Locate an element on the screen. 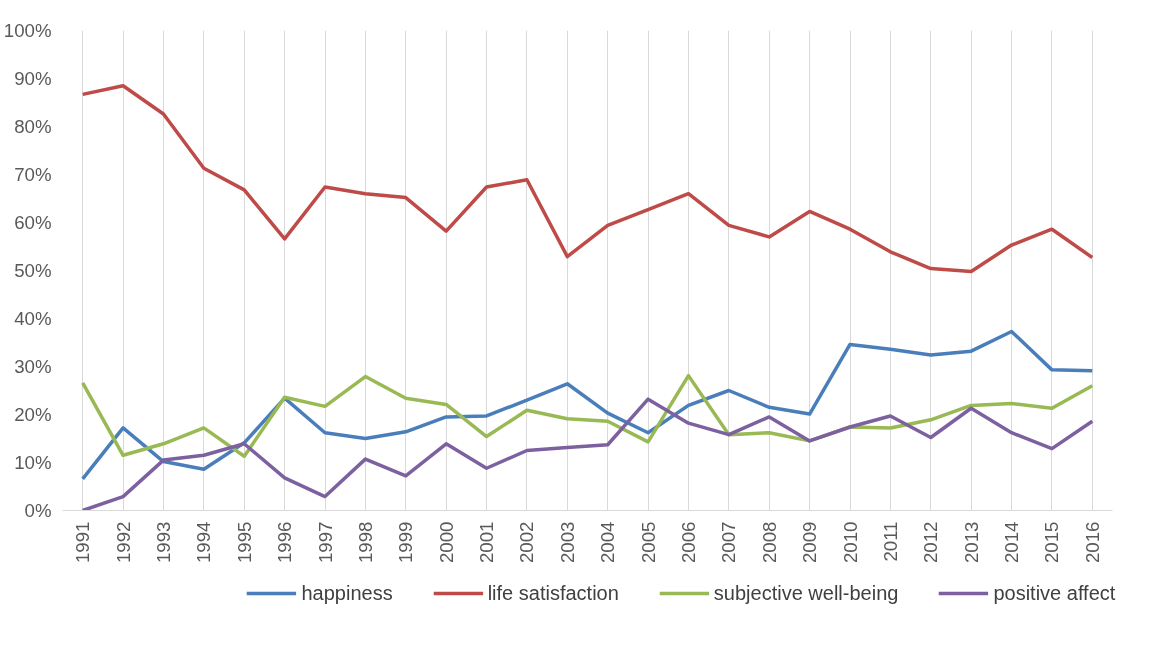 This screenshot has width=1173, height=666. x-tick-label: 2001 is located at coordinates (487, 542).